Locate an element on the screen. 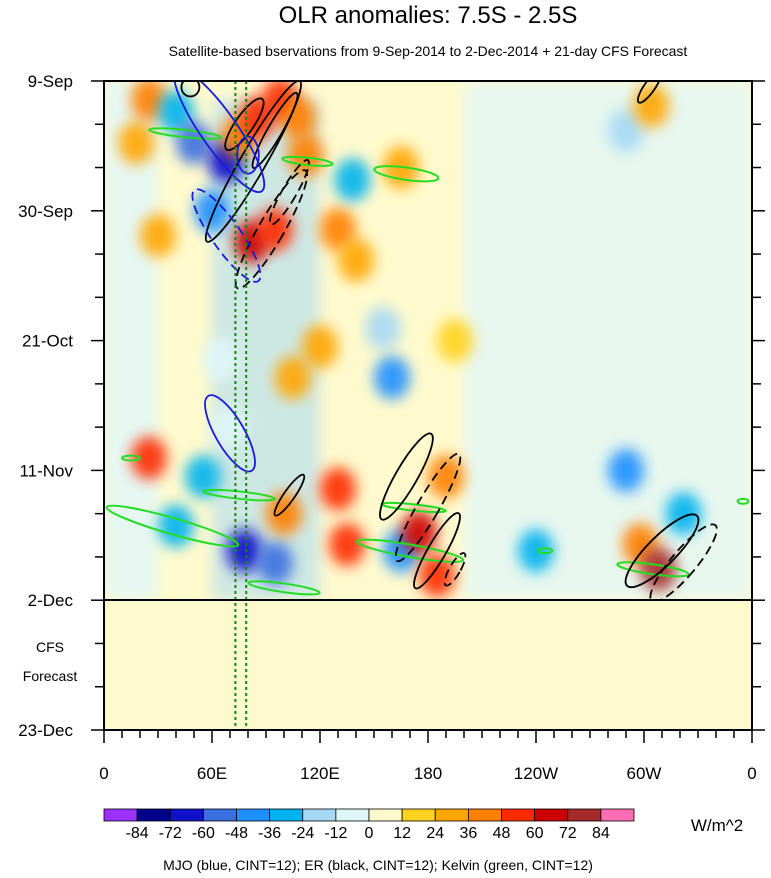 The width and height of the screenshot is (771, 878). colorbar-label: 24 is located at coordinates (435, 833).